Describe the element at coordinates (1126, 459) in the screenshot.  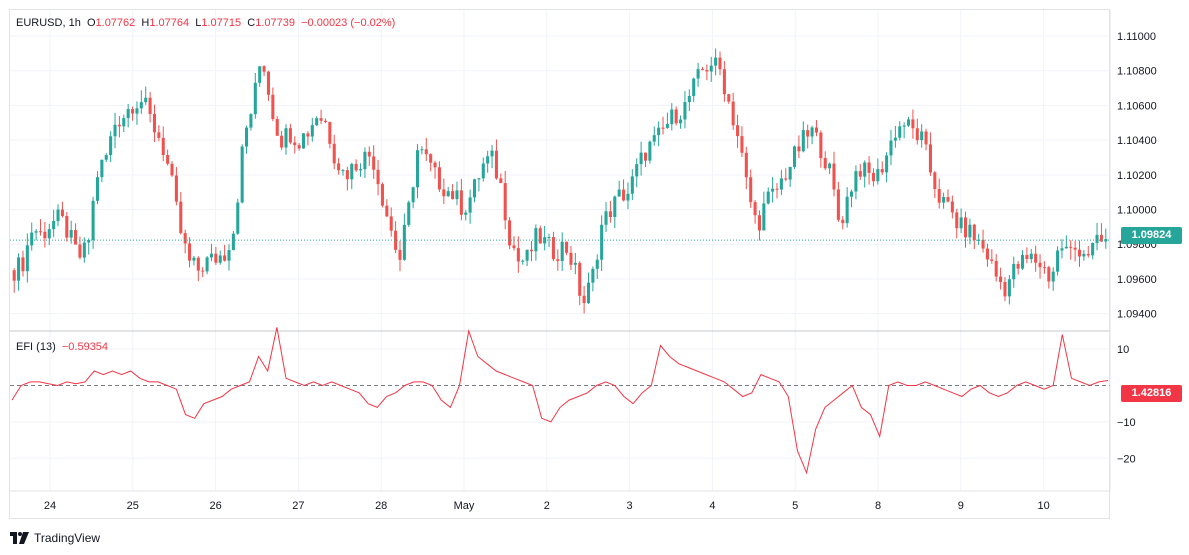
I see `efi-tick-label: −20` at that location.